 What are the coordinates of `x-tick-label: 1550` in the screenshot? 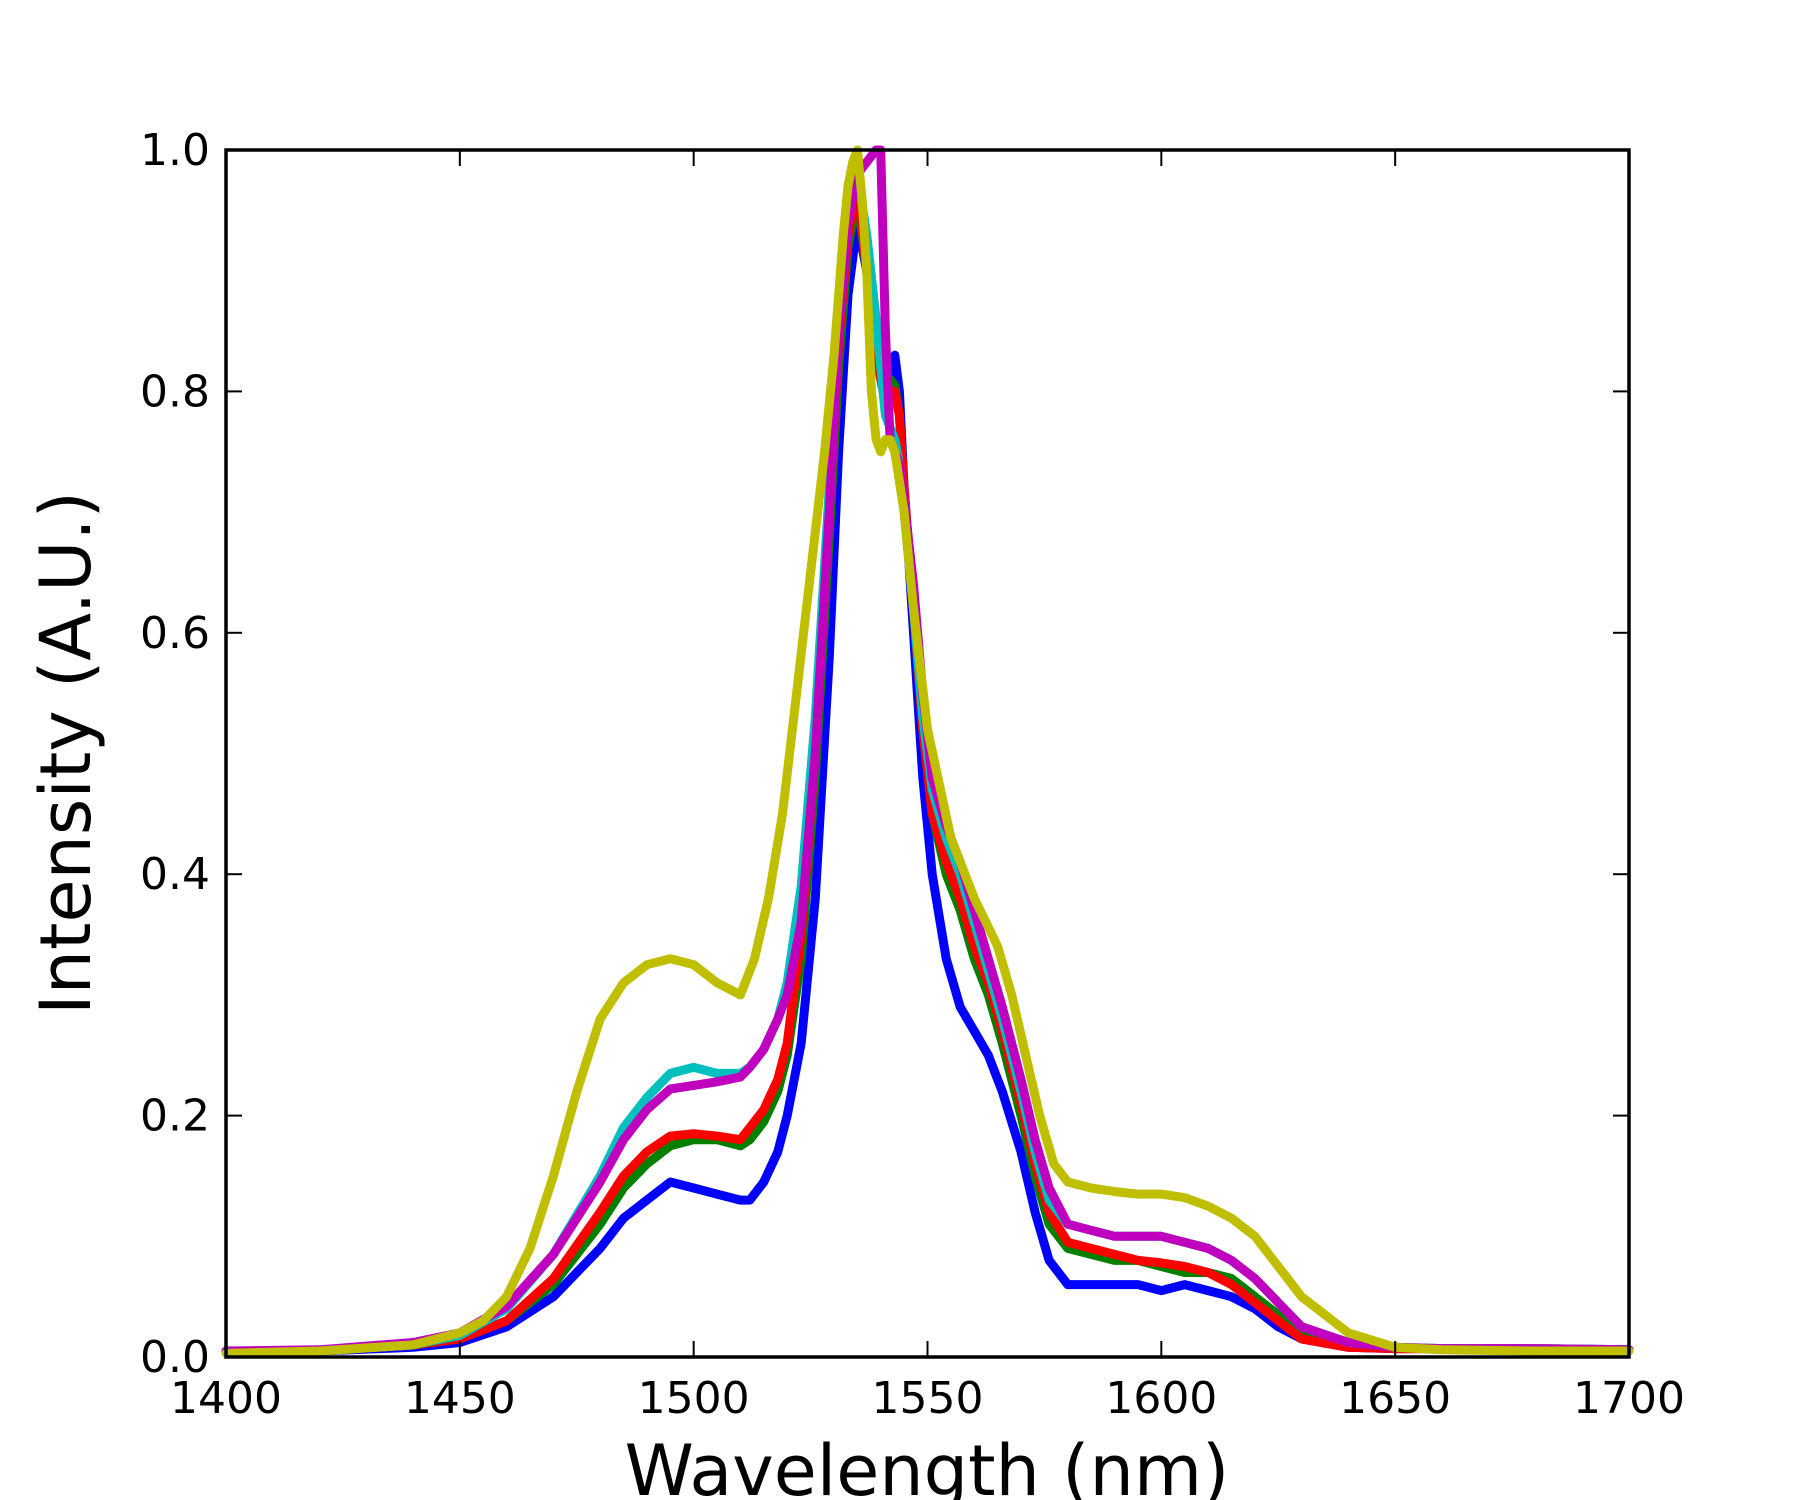 It's located at (928, 1398).